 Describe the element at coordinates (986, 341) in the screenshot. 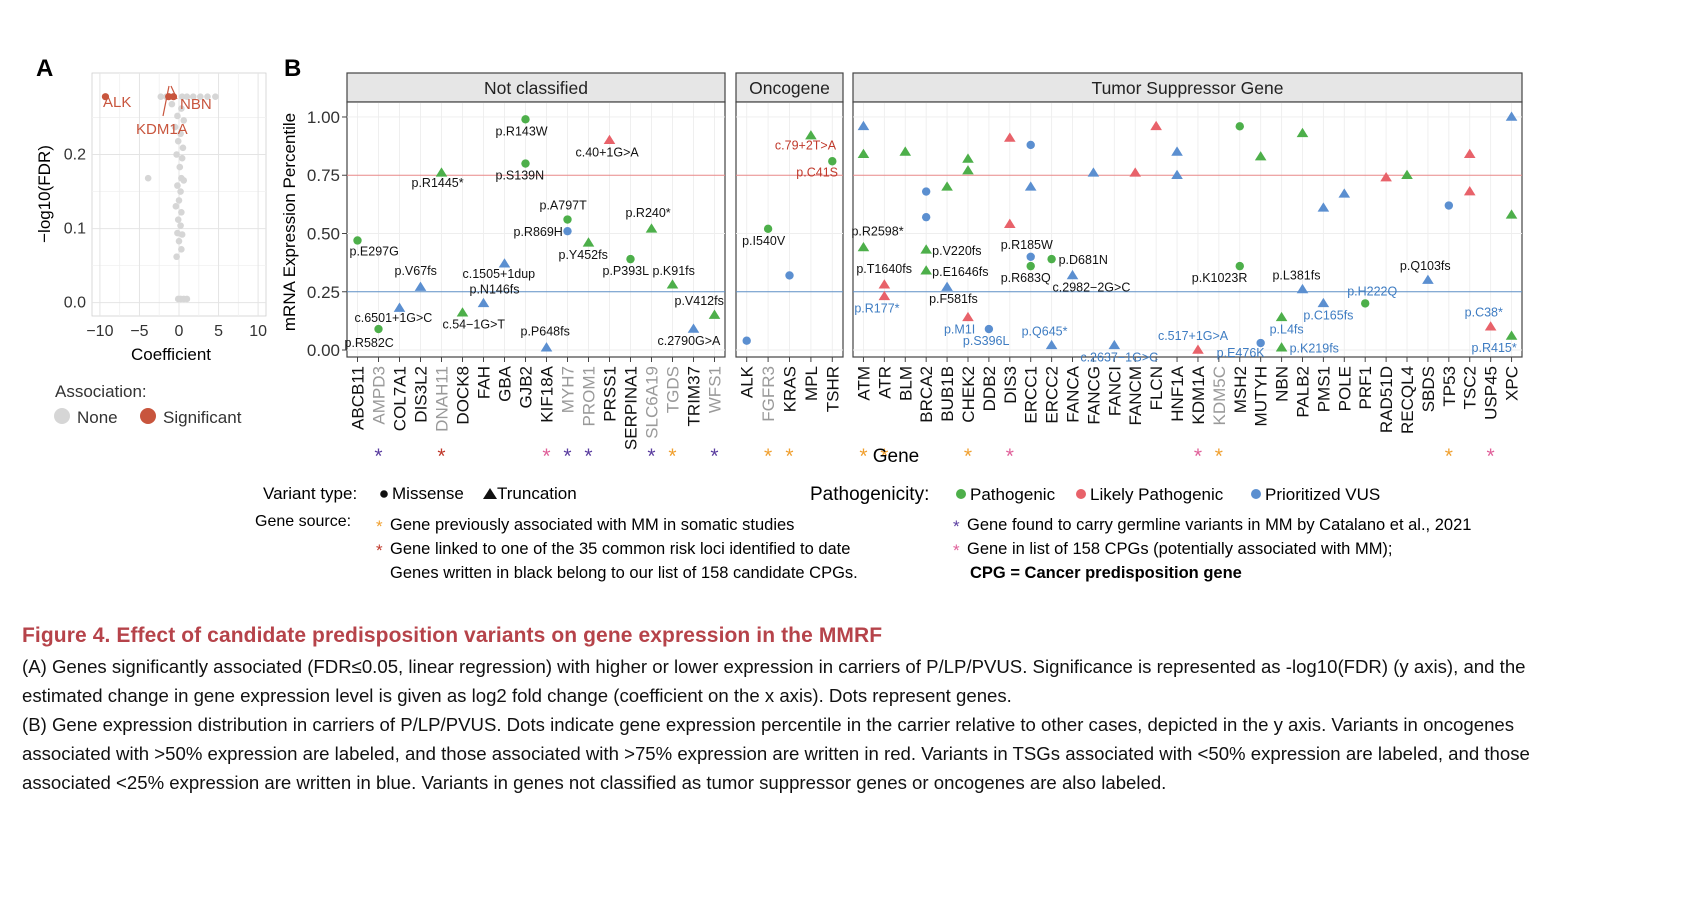

I see `variant-label-ddb2: p.S396L` at that location.